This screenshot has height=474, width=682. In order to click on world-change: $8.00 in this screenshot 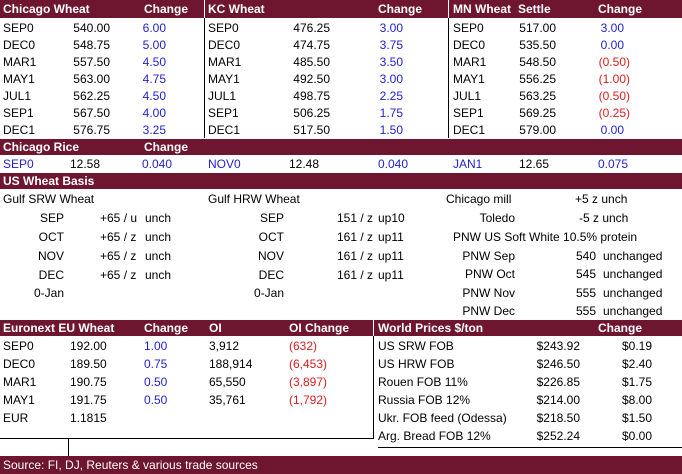, I will do `click(636, 400)`.